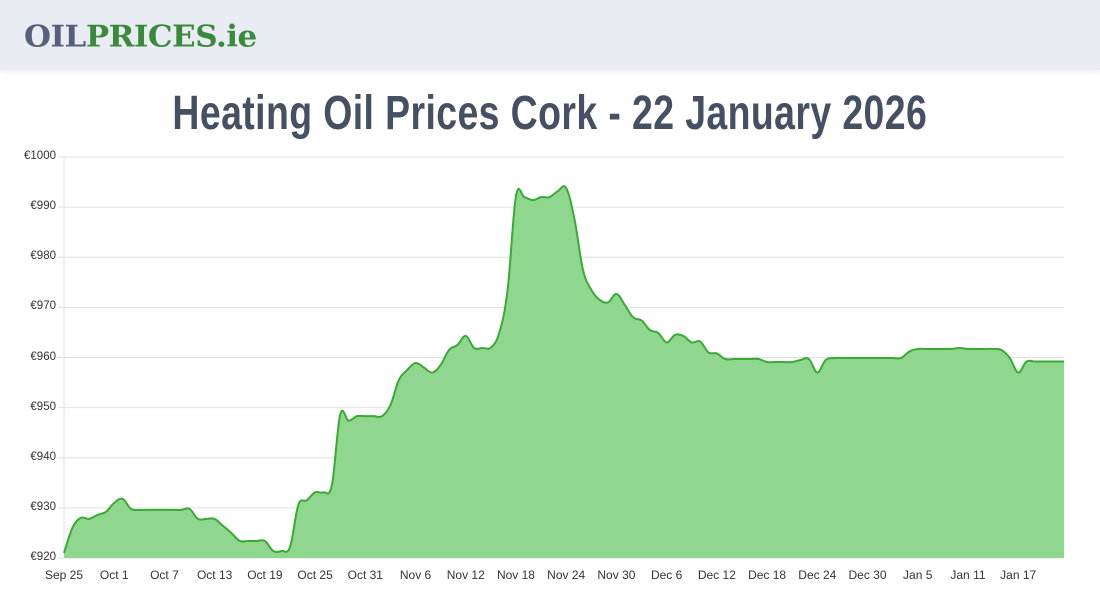 Image resolution: width=1100 pixels, height=600 pixels. What do you see at coordinates (236, 37) in the screenshot?
I see `logo-text-tld: .ie` at bounding box center [236, 37].